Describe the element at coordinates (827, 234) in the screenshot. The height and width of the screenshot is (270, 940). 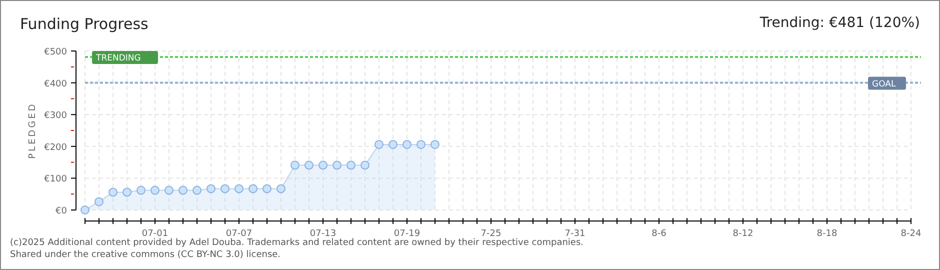
I see `x-tick-label: 8-18` at that location.